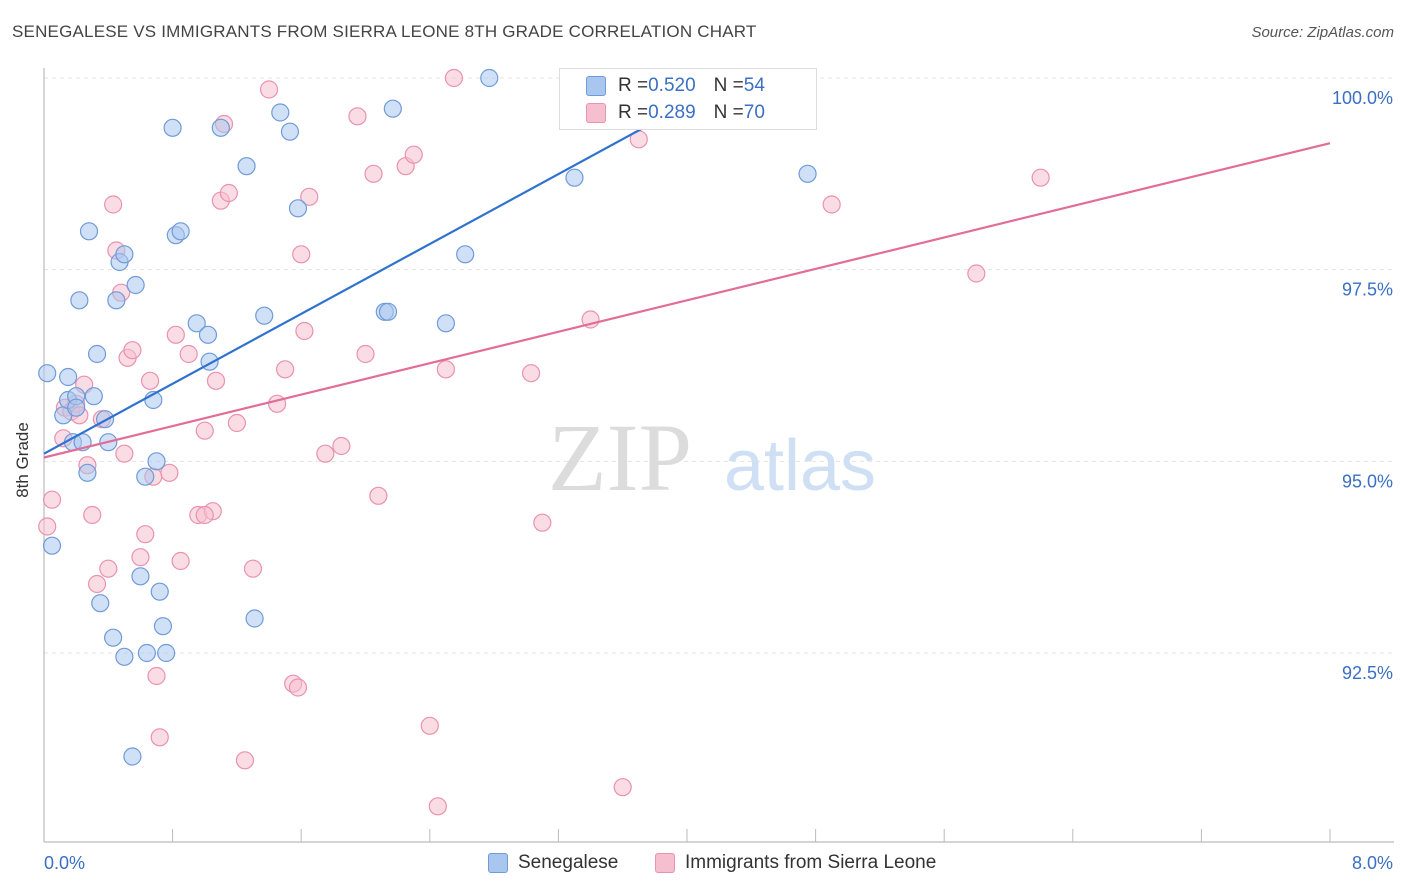 Image resolution: width=1406 pixels, height=892 pixels. What do you see at coordinates (754, 112) in the screenshot?
I see `n-value: 70` at bounding box center [754, 112].